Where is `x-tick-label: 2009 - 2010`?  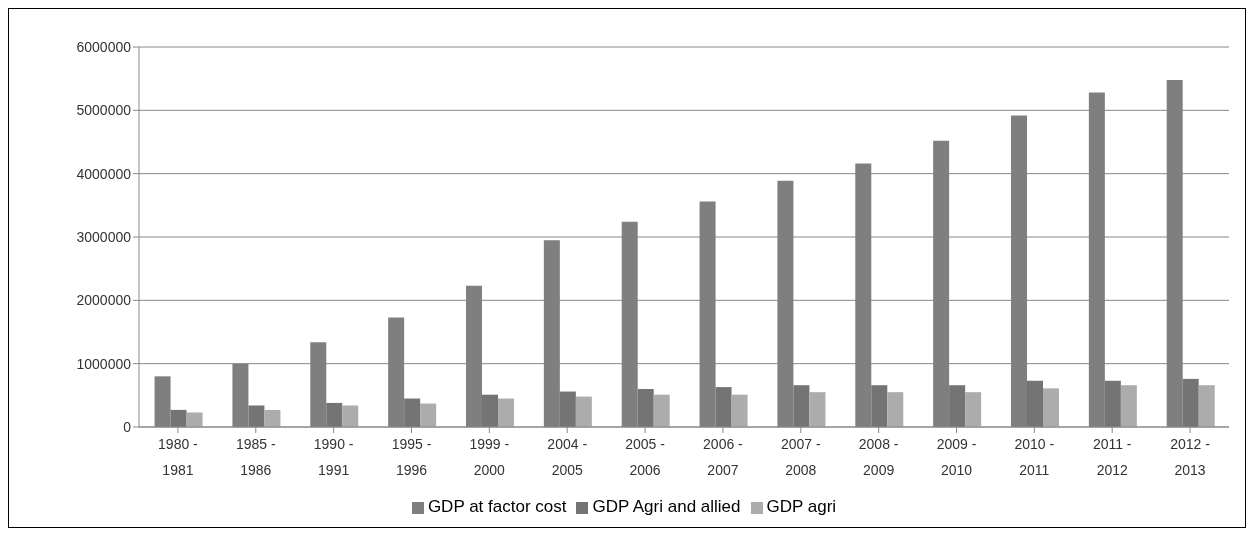
x-tick-label: 2009 - 2010 is located at coordinates (956, 457).